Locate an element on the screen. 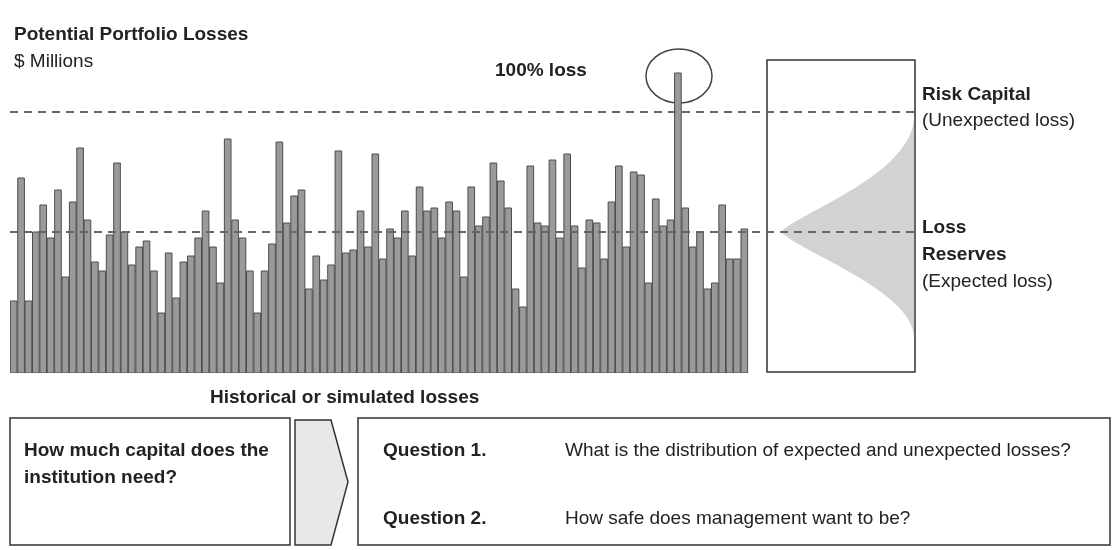 The height and width of the screenshot is (550, 1120). text: Historical or simulated losses is located at coordinates (345, 397).